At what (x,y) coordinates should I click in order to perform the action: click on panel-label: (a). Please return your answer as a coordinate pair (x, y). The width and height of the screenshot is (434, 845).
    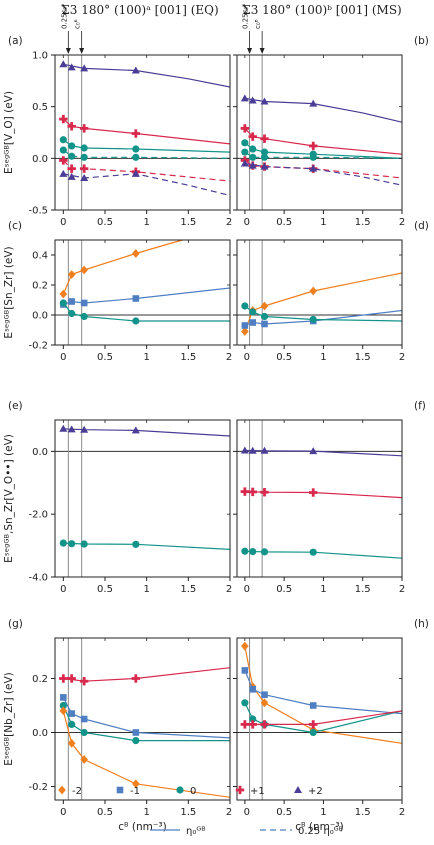
    Looking at the image, I should click on (15, 41).